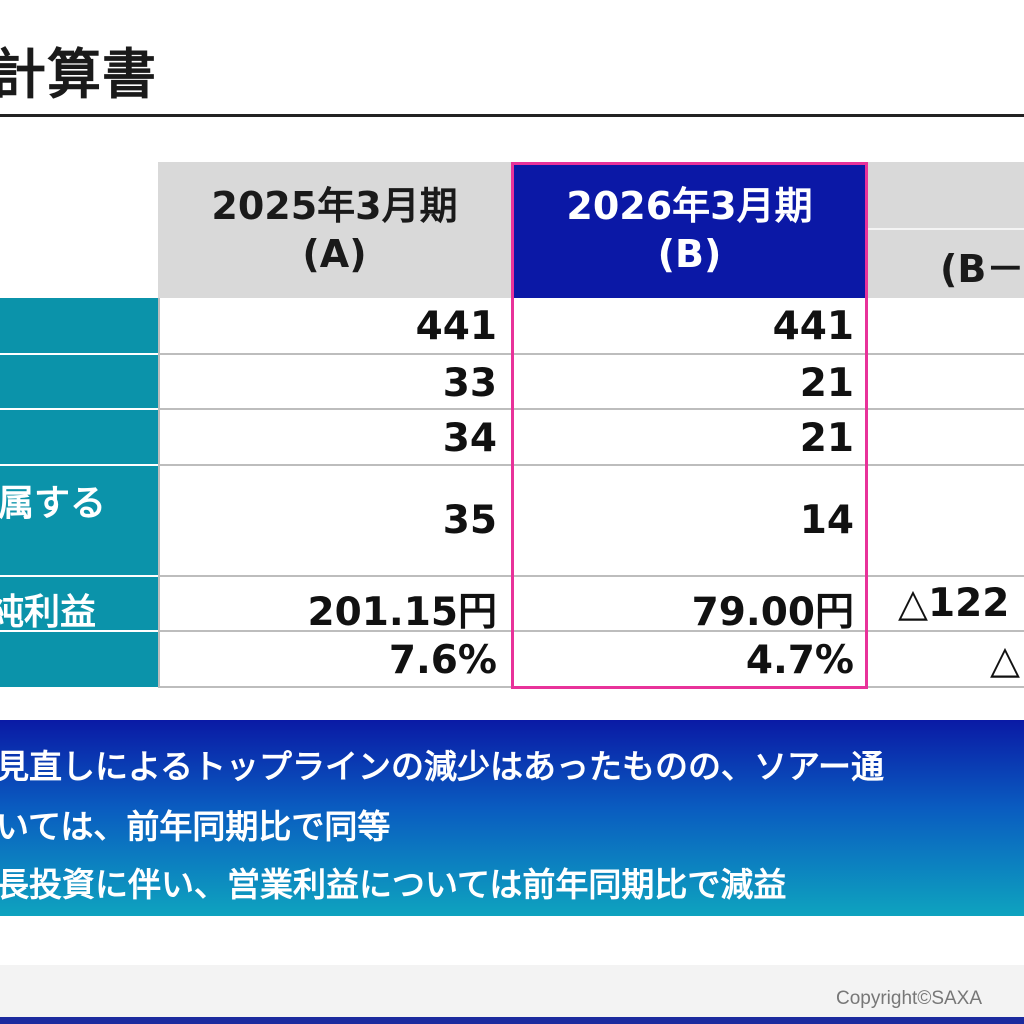  Describe the element at coordinates (53, 503) in the screenshot. I see `row-label-4: 属する` at that location.